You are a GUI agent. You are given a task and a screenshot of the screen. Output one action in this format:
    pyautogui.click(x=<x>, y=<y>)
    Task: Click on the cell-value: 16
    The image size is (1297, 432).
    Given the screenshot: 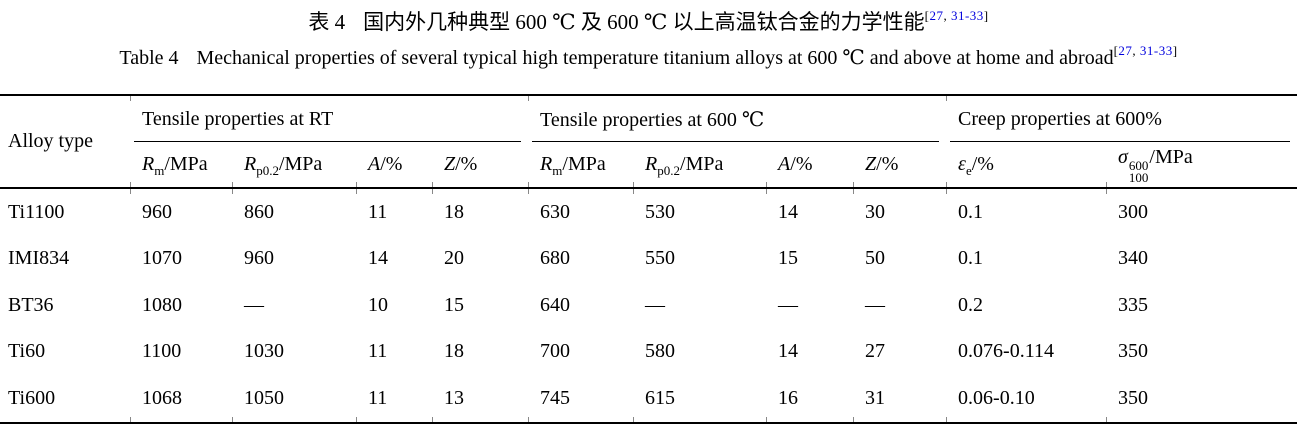 What is the action you would take?
    pyautogui.click(x=810, y=399)
    